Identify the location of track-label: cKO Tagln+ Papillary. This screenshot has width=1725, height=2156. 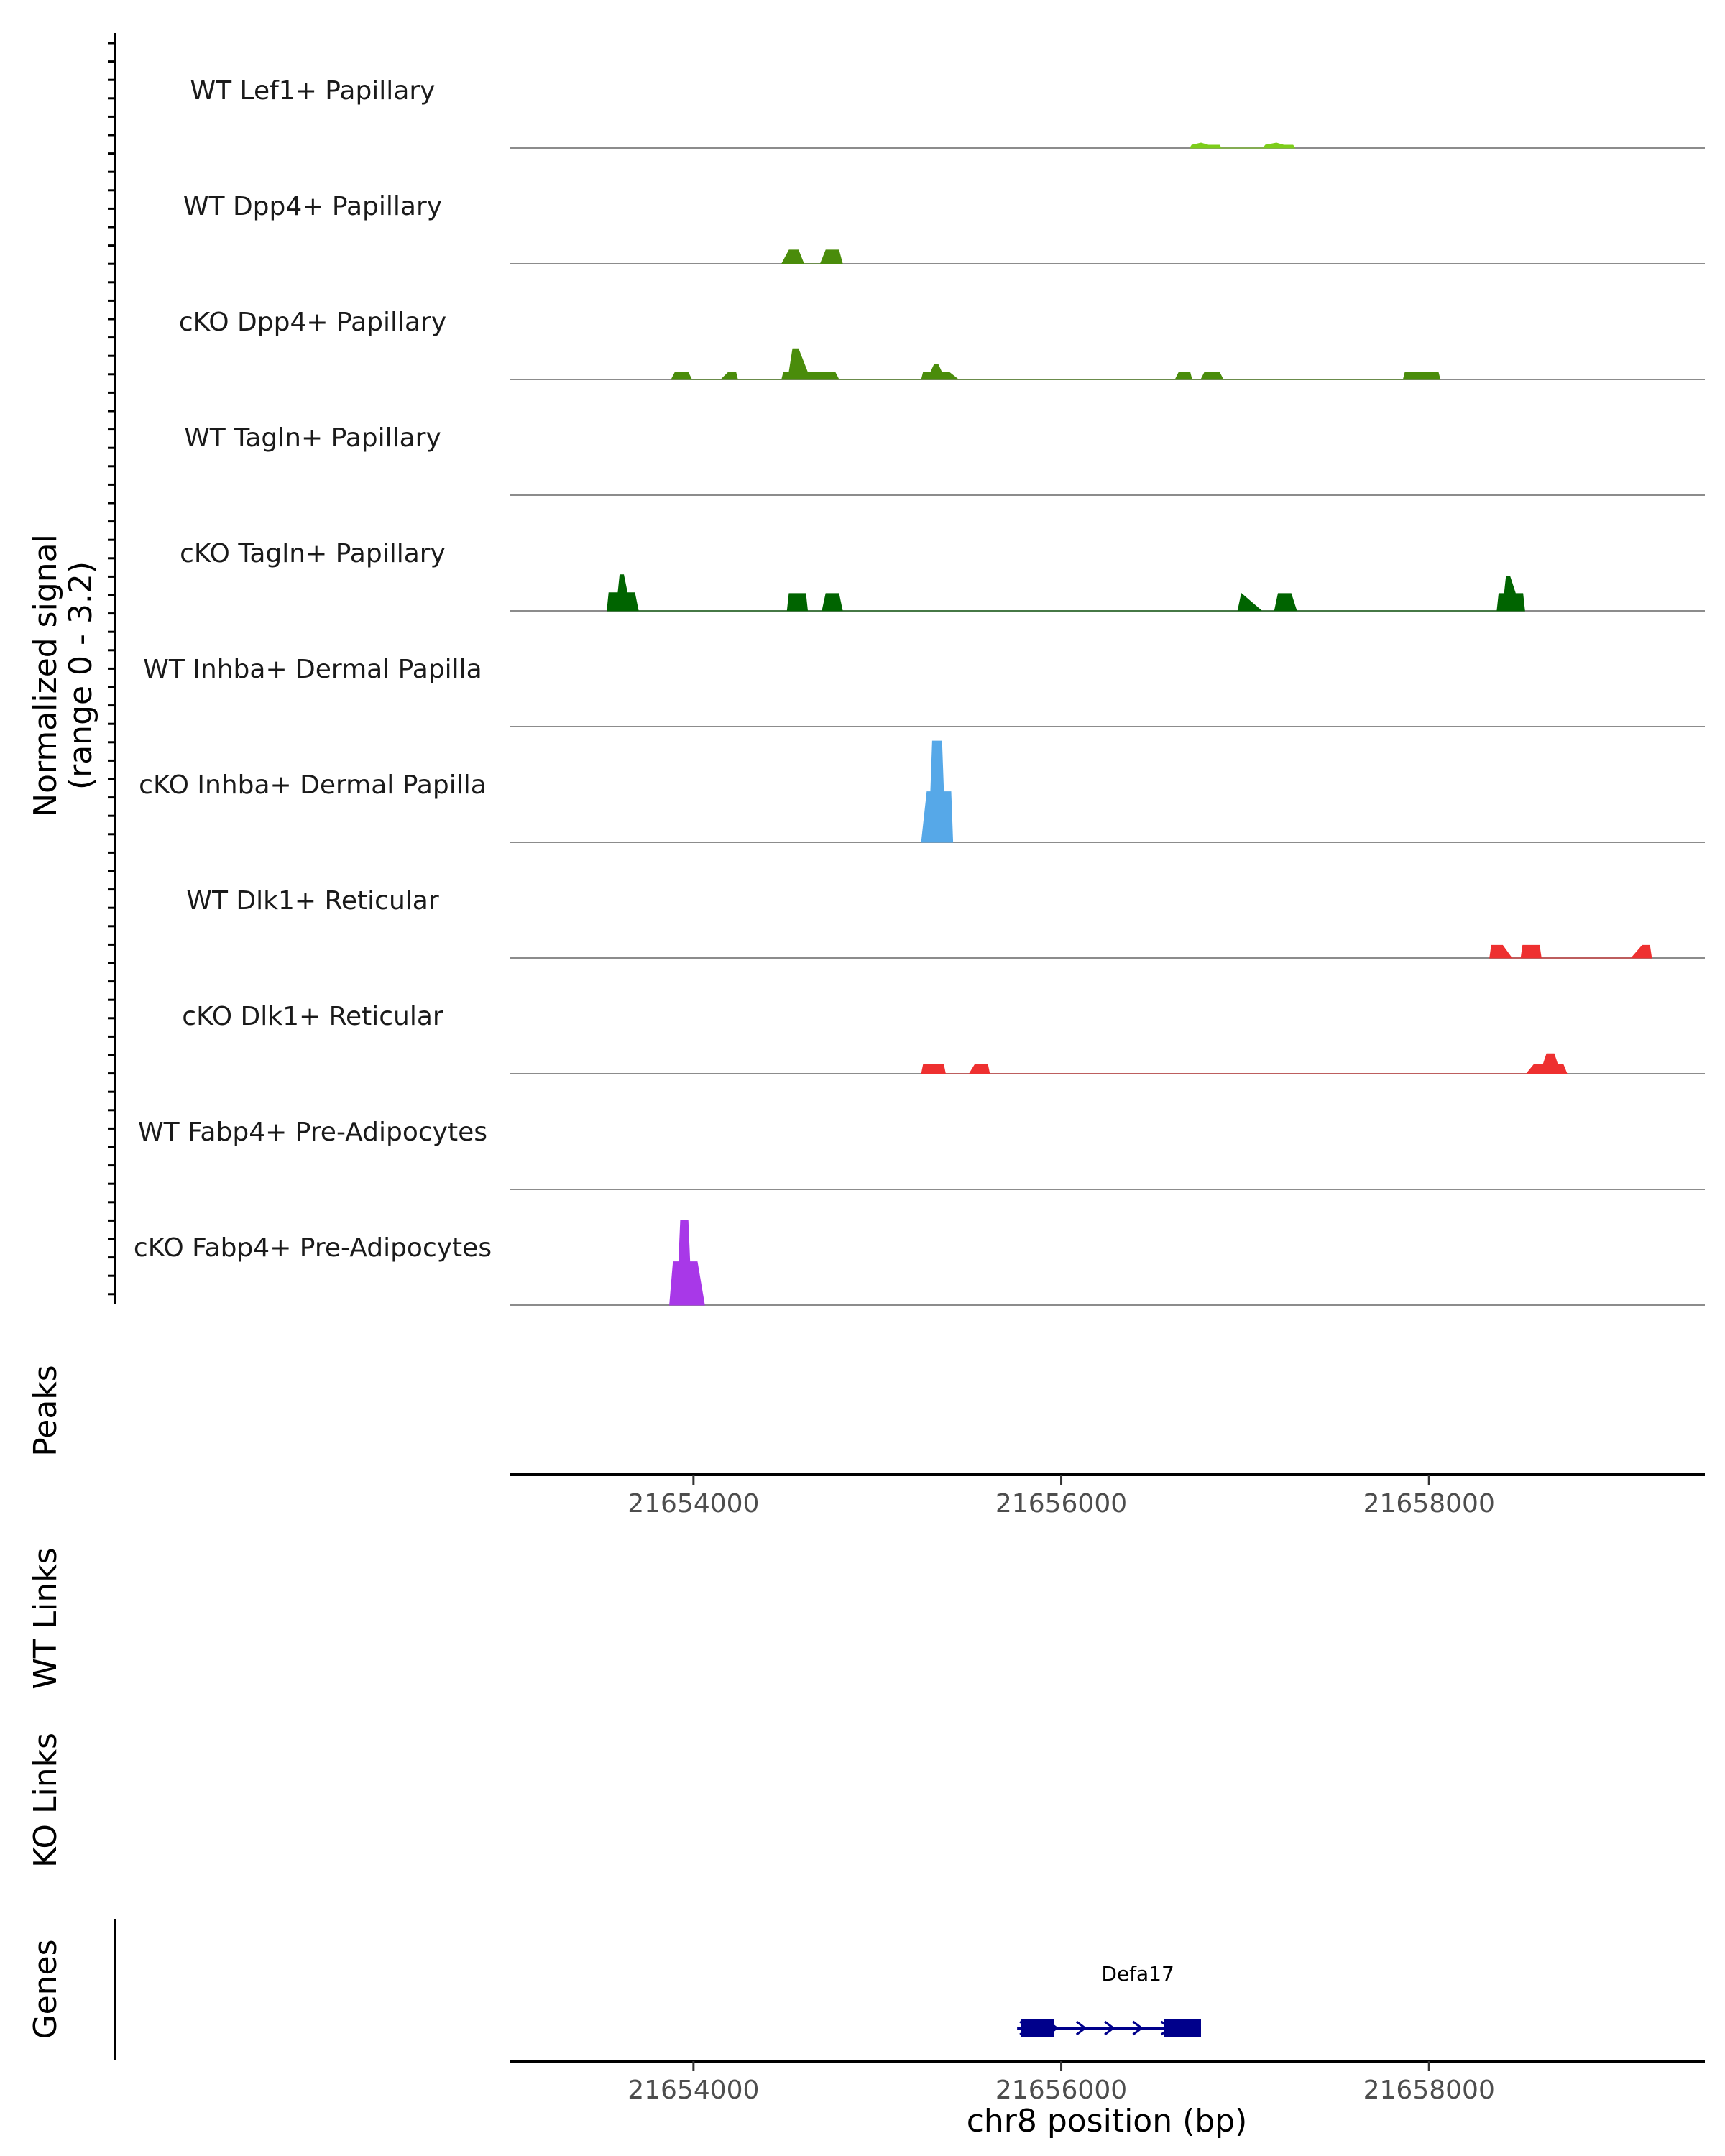
(313, 553).